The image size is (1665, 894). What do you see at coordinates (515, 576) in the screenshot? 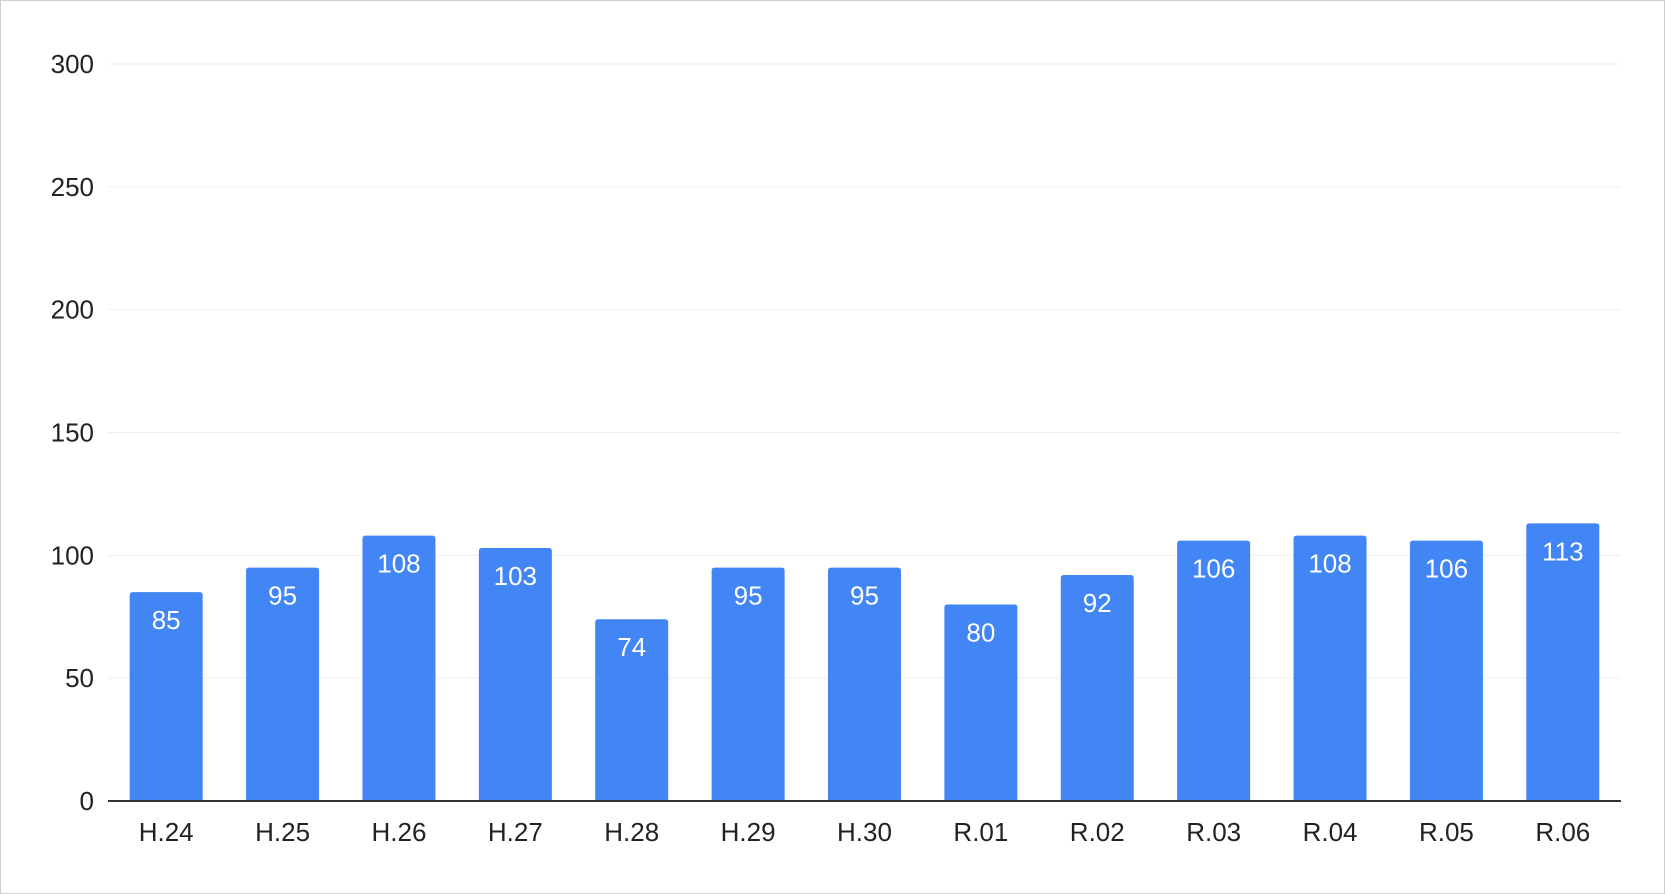
I see `data-label: 103` at bounding box center [515, 576].